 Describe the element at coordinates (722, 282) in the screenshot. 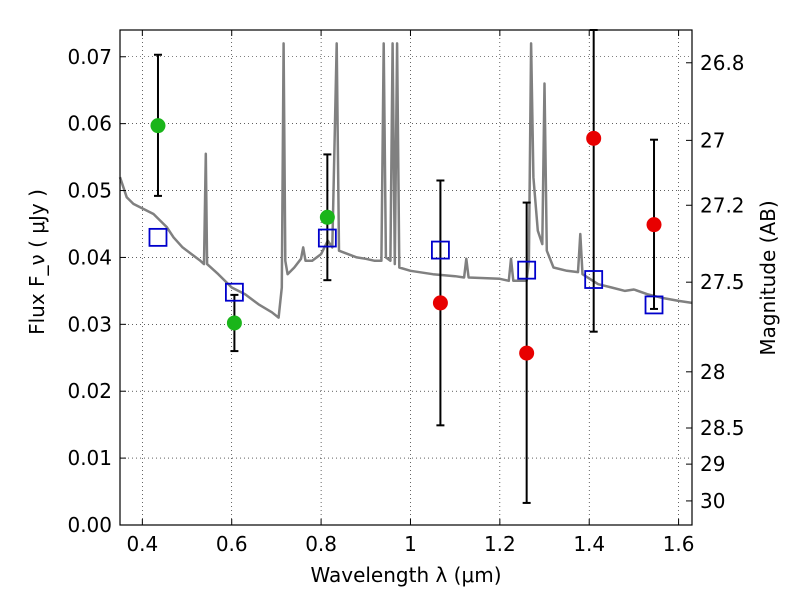

I see `right-tick-label: 27.5` at that location.